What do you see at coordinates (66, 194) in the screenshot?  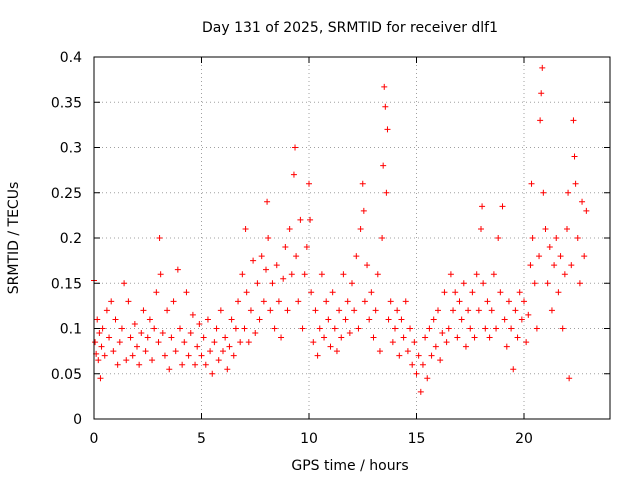 I see `y-tick-label: 0.25` at bounding box center [66, 194].